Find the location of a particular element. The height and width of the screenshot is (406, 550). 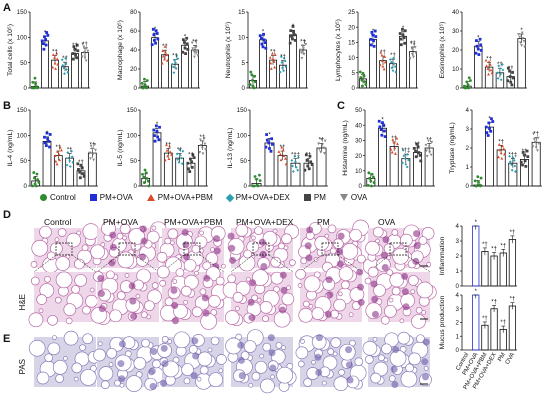

legend-label: OVA is located at coordinates (359, 197).